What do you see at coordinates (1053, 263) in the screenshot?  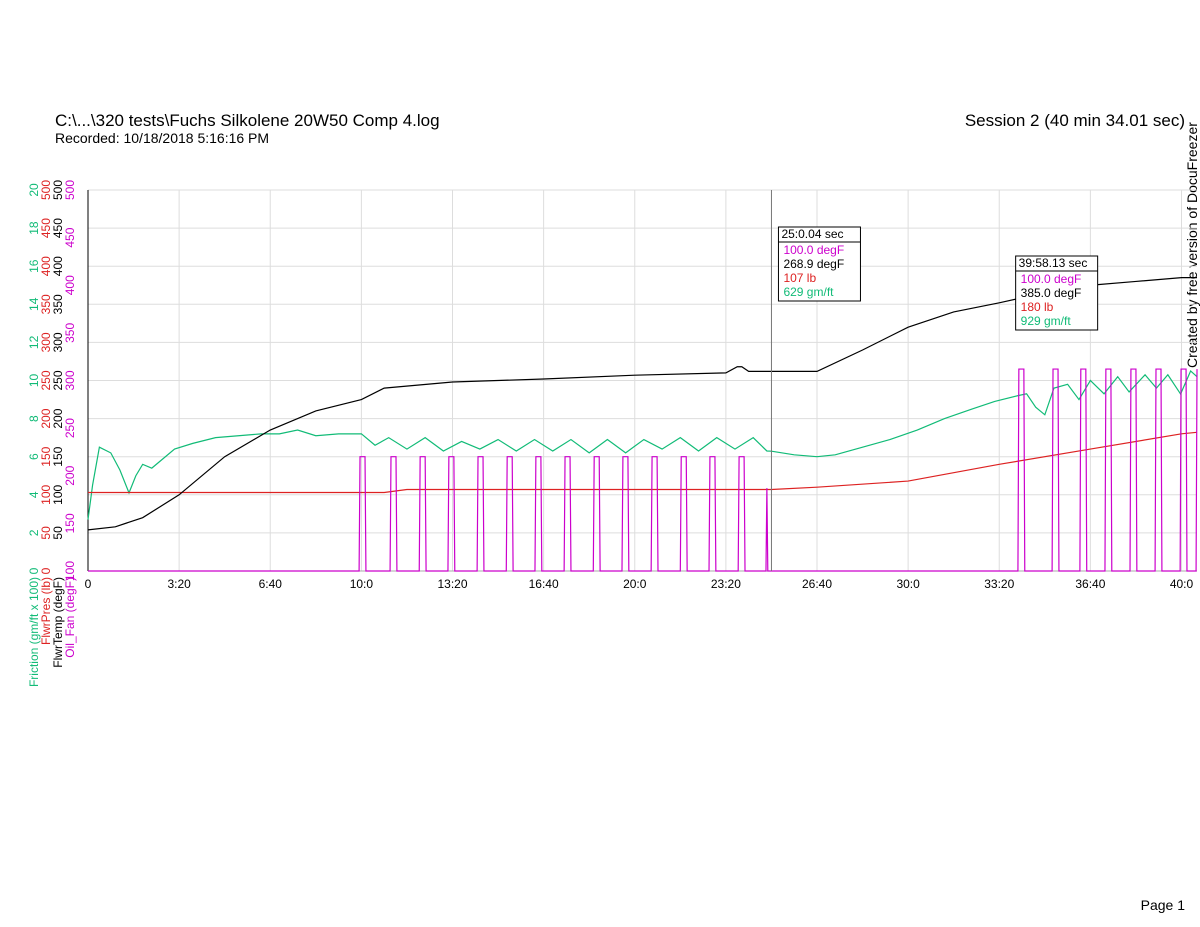 I see `cursor-time: 39:58.13 sec` at bounding box center [1053, 263].